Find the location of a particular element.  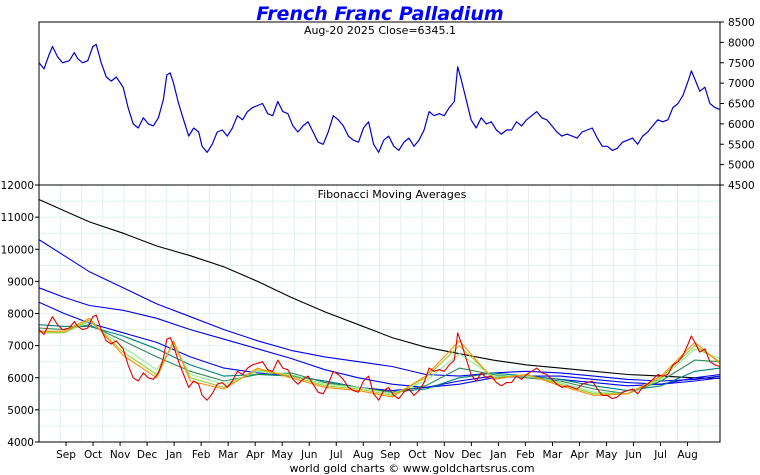

fib-y-tick-label: 8000 is located at coordinates (20, 315).